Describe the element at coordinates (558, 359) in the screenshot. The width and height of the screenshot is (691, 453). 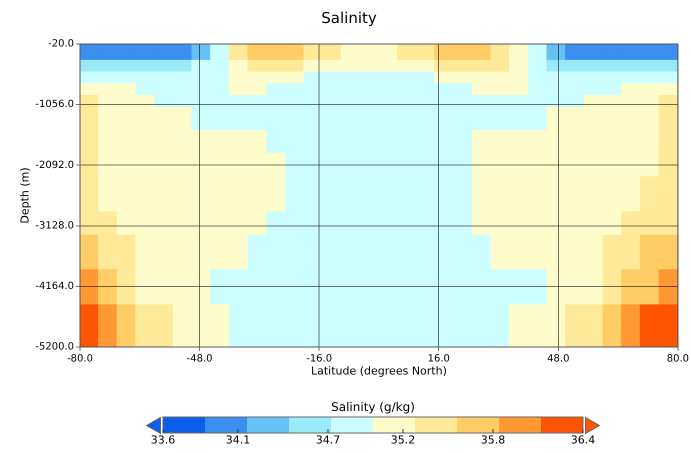
I see `x-tick-label: 48.0` at that location.